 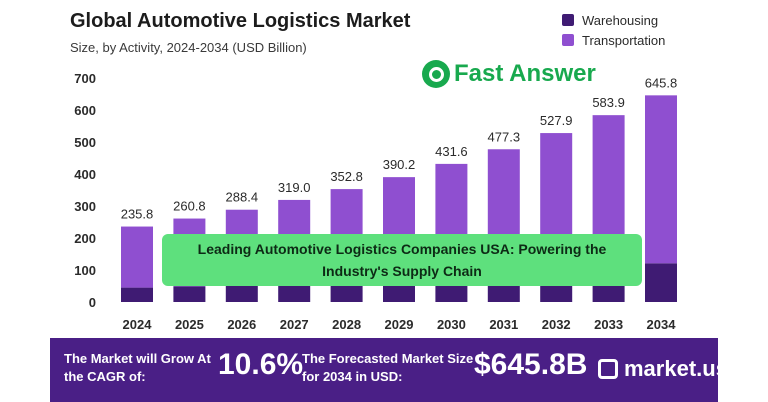 I want to click on x-tick-label: 2025, so click(x=189, y=324).